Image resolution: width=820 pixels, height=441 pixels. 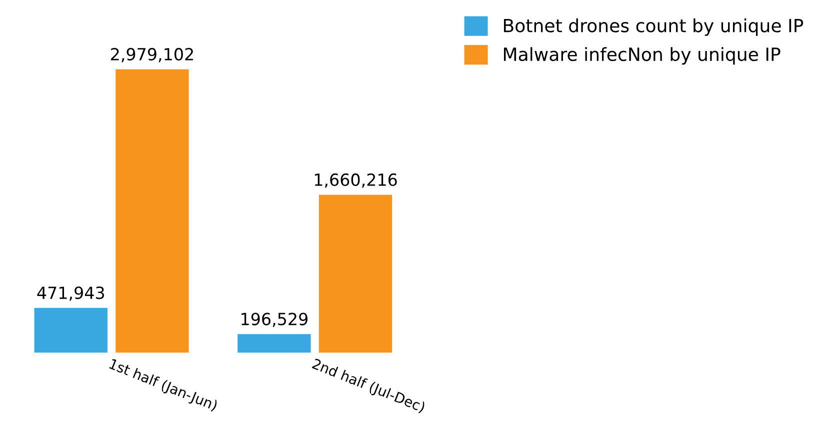 What do you see at coordinates (355, 180) in the screenshot?
I see `data-label: 1,660,216` at bounding box center [355, 180].